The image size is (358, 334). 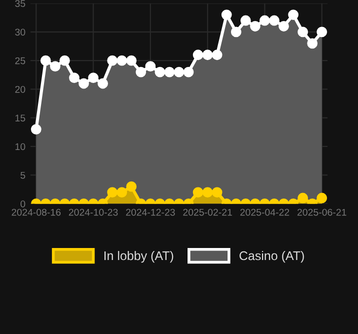 What do you see at coordinates (23, 204) in the screenshot?
I see `y-tick-label: 0` at bounding box center [23, 204].